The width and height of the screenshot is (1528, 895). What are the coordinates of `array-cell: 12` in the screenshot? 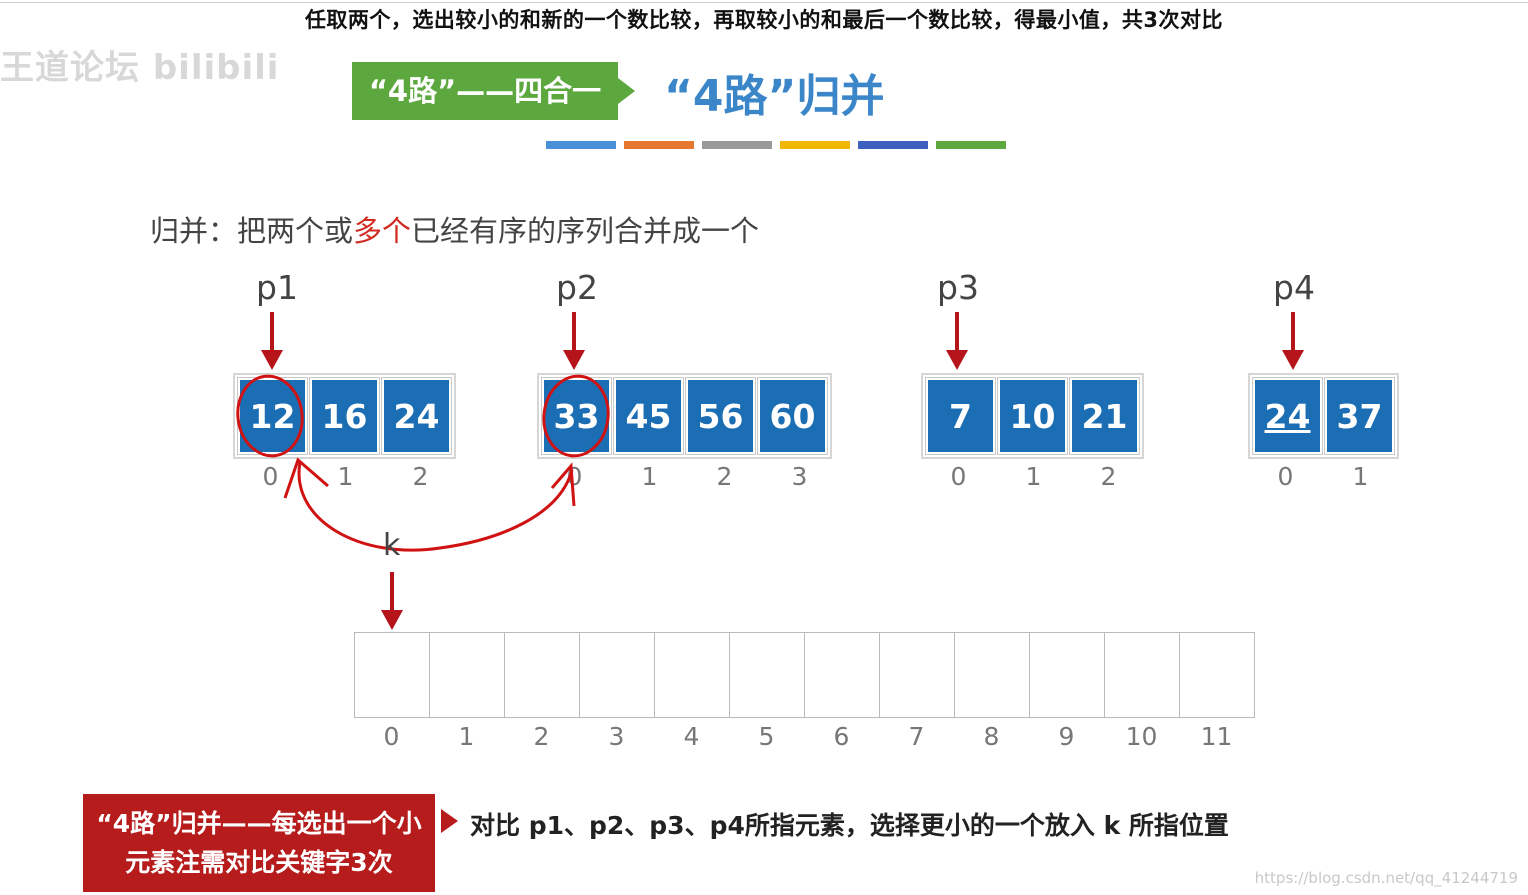 It's located at (272, 416).